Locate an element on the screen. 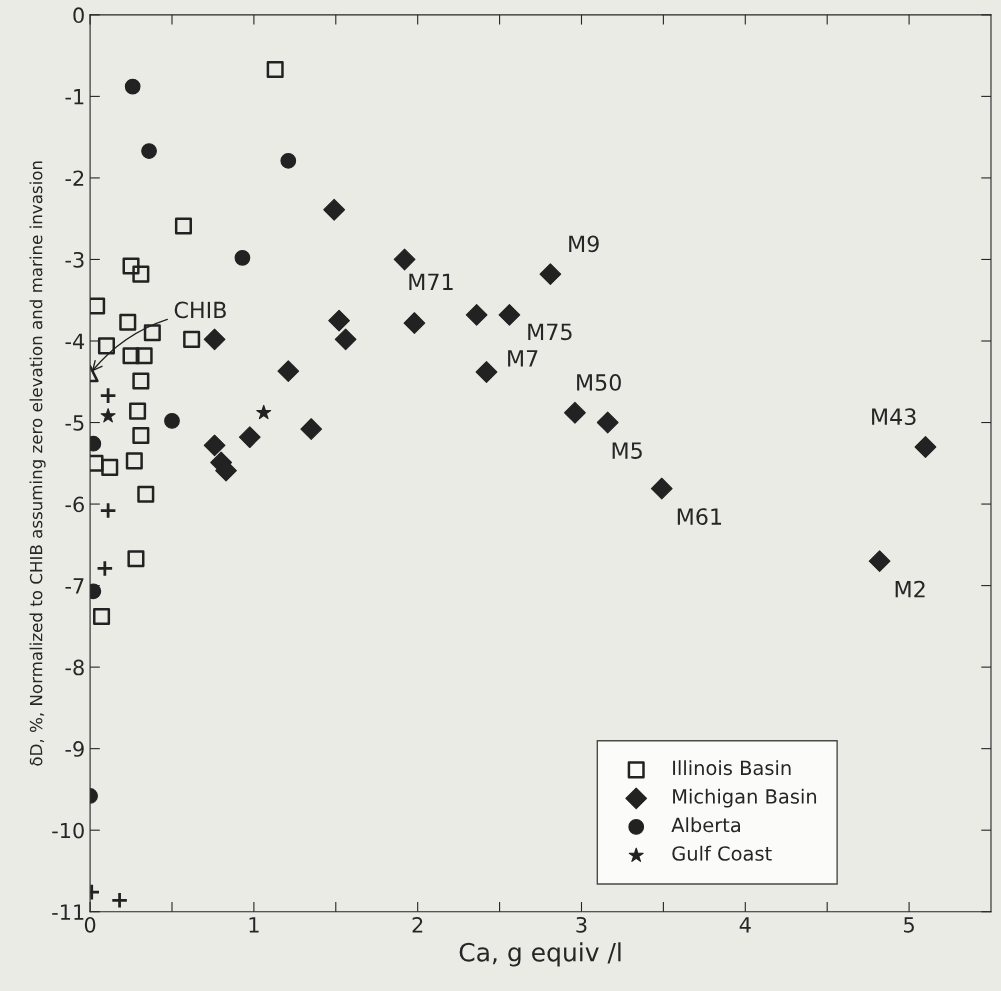  annotation: M2 is located at coordinates (910, 589).